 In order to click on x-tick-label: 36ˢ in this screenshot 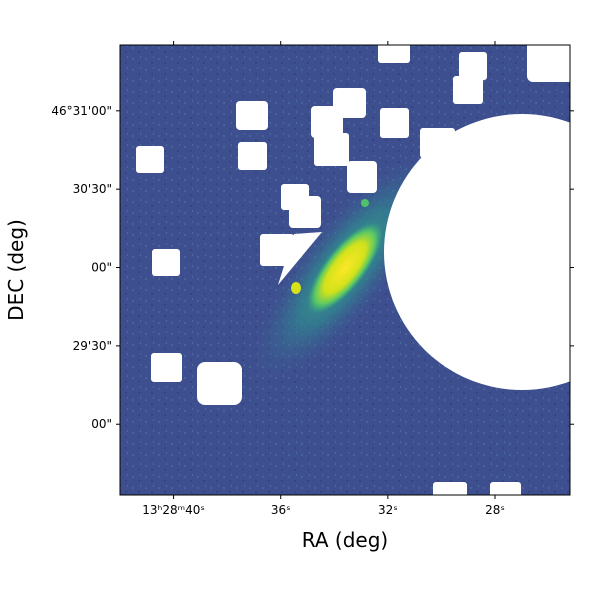, I will do `click(281, 510)`.